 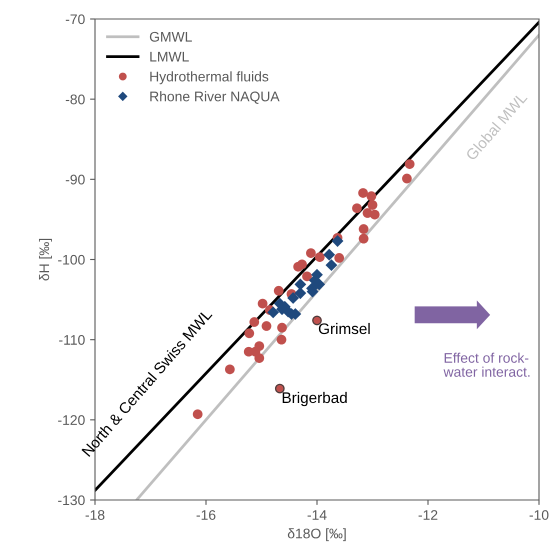 I want to click on x-tick-label: -14, so click(x=317, y=515).